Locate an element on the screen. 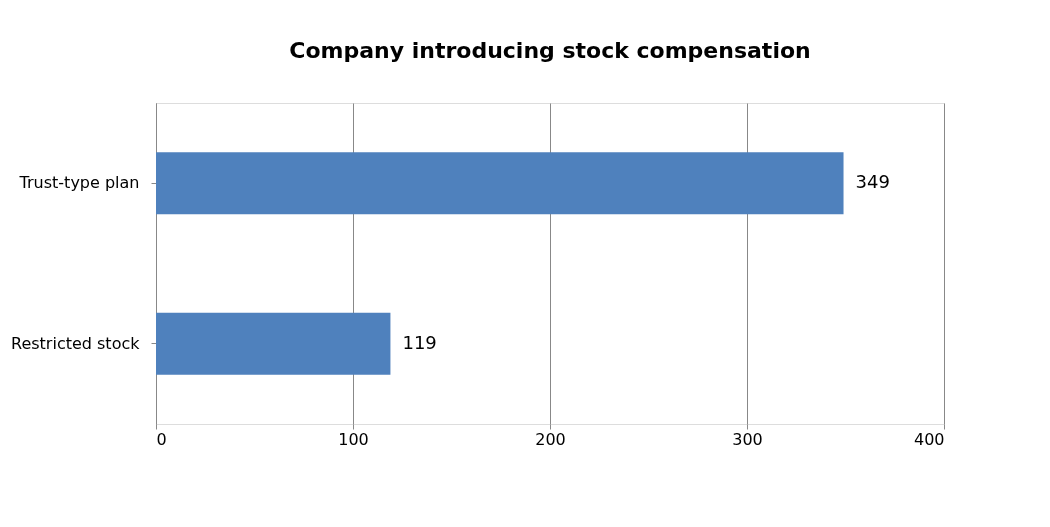 This screenshot has width=1050, height=527. y-tick-label: Trust-type plan is located at coordinates (79, 183).